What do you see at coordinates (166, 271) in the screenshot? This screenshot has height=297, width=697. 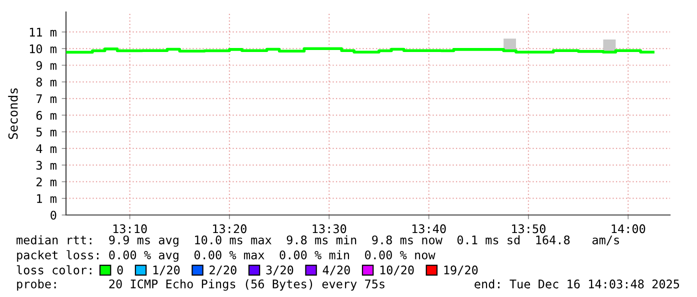 I see `legend-label: 1/20` at bounding box center [166, 271].